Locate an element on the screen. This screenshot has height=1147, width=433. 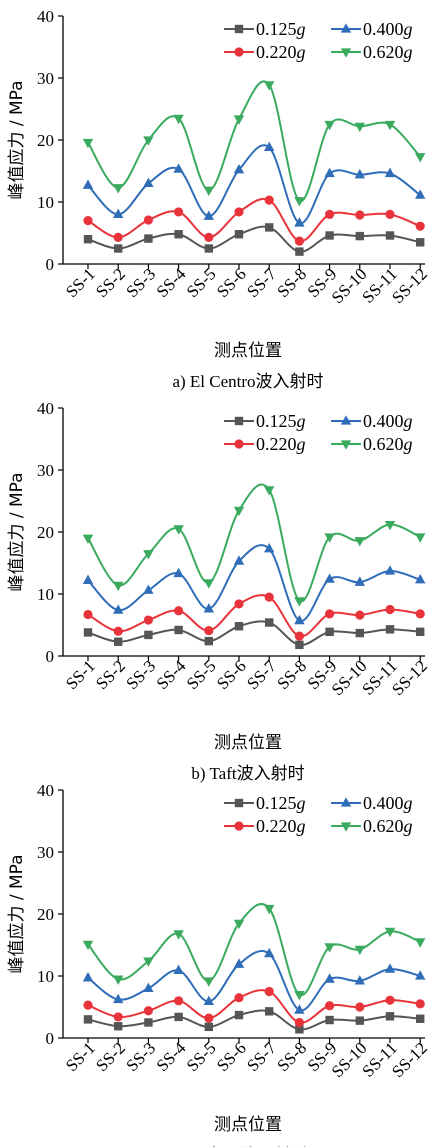
data-point-0.400g-SS-7 is located at coordinates (269, 146).